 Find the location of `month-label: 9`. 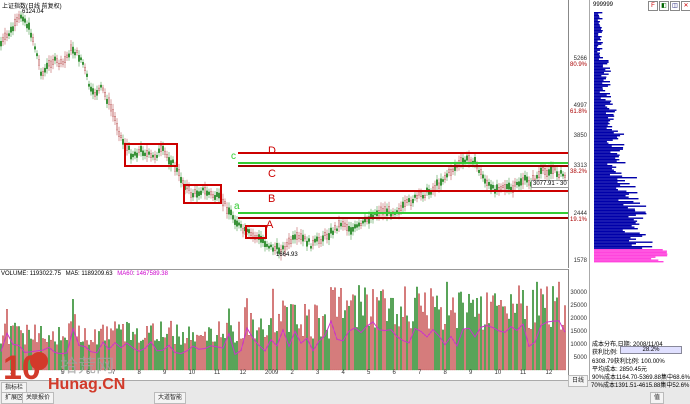

month-label: 9 is located at coordinates (471, 373).